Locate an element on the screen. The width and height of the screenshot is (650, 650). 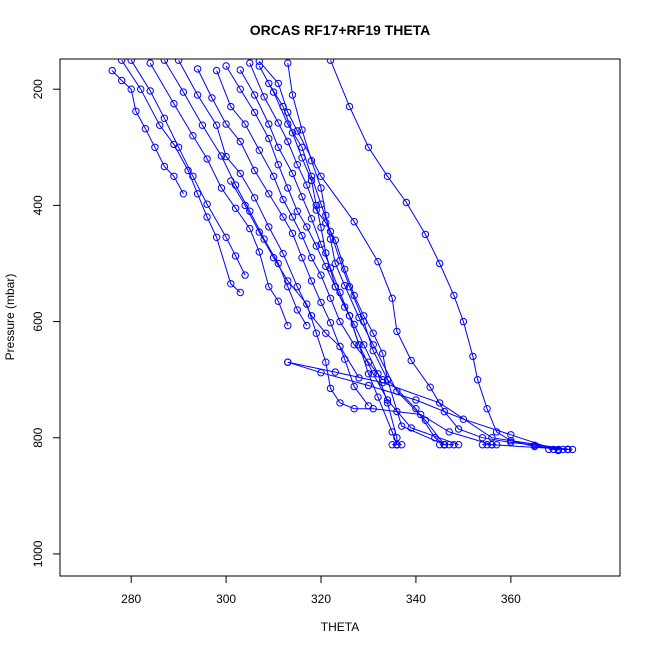
y-tick-label: 200 is located at coordinates (38, 89).